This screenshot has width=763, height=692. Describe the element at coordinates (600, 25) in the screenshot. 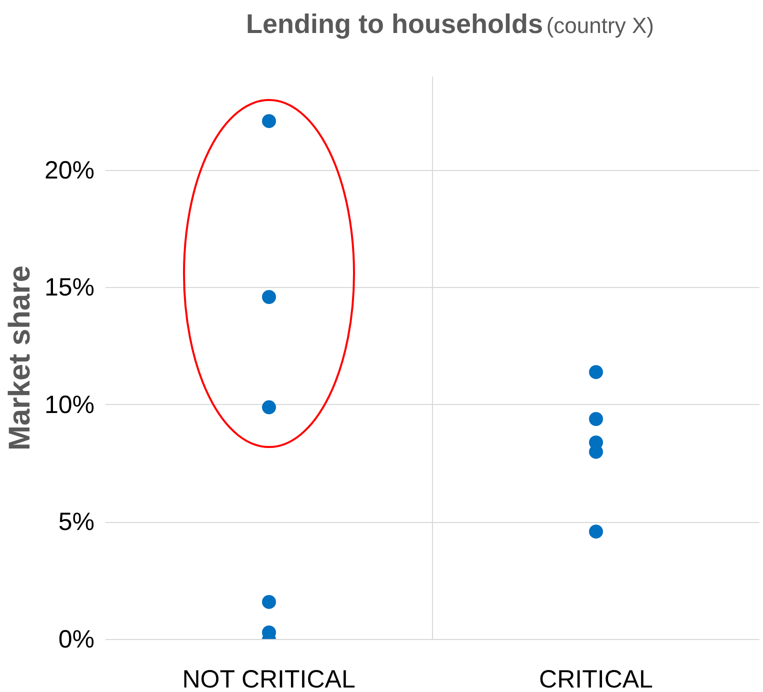

I see `chart-subtitle: (country X)` at that location.